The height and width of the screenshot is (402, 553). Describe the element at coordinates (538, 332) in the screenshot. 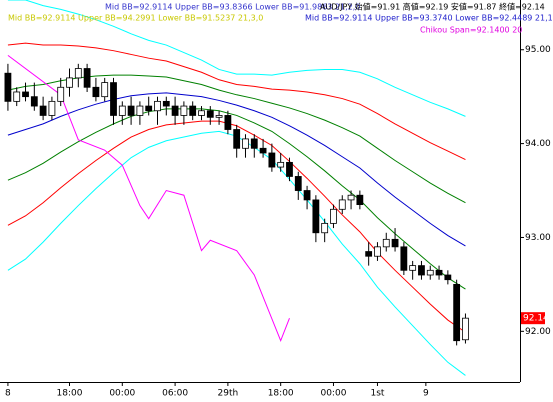

I see `y-tick-label: 92.00` at that location.